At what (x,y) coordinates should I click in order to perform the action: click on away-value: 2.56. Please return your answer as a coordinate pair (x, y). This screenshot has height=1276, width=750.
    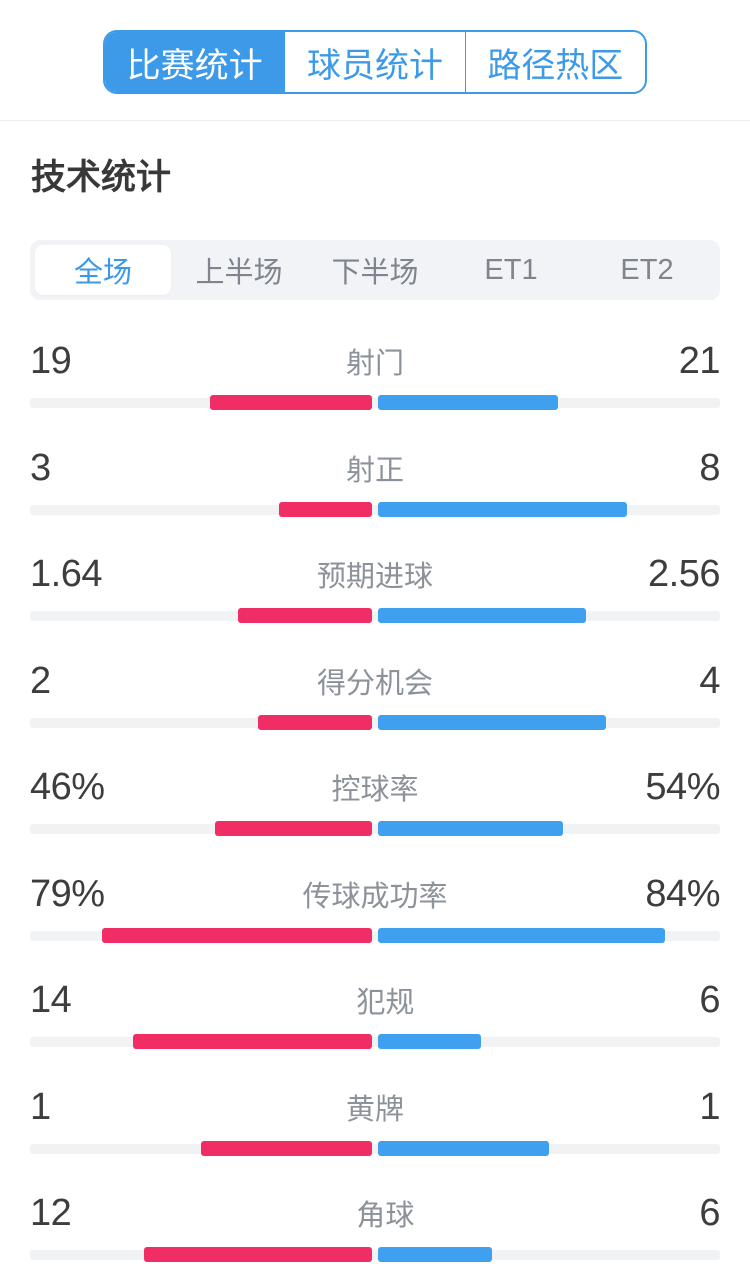
    Looking at the image, I should click on (684, 574).